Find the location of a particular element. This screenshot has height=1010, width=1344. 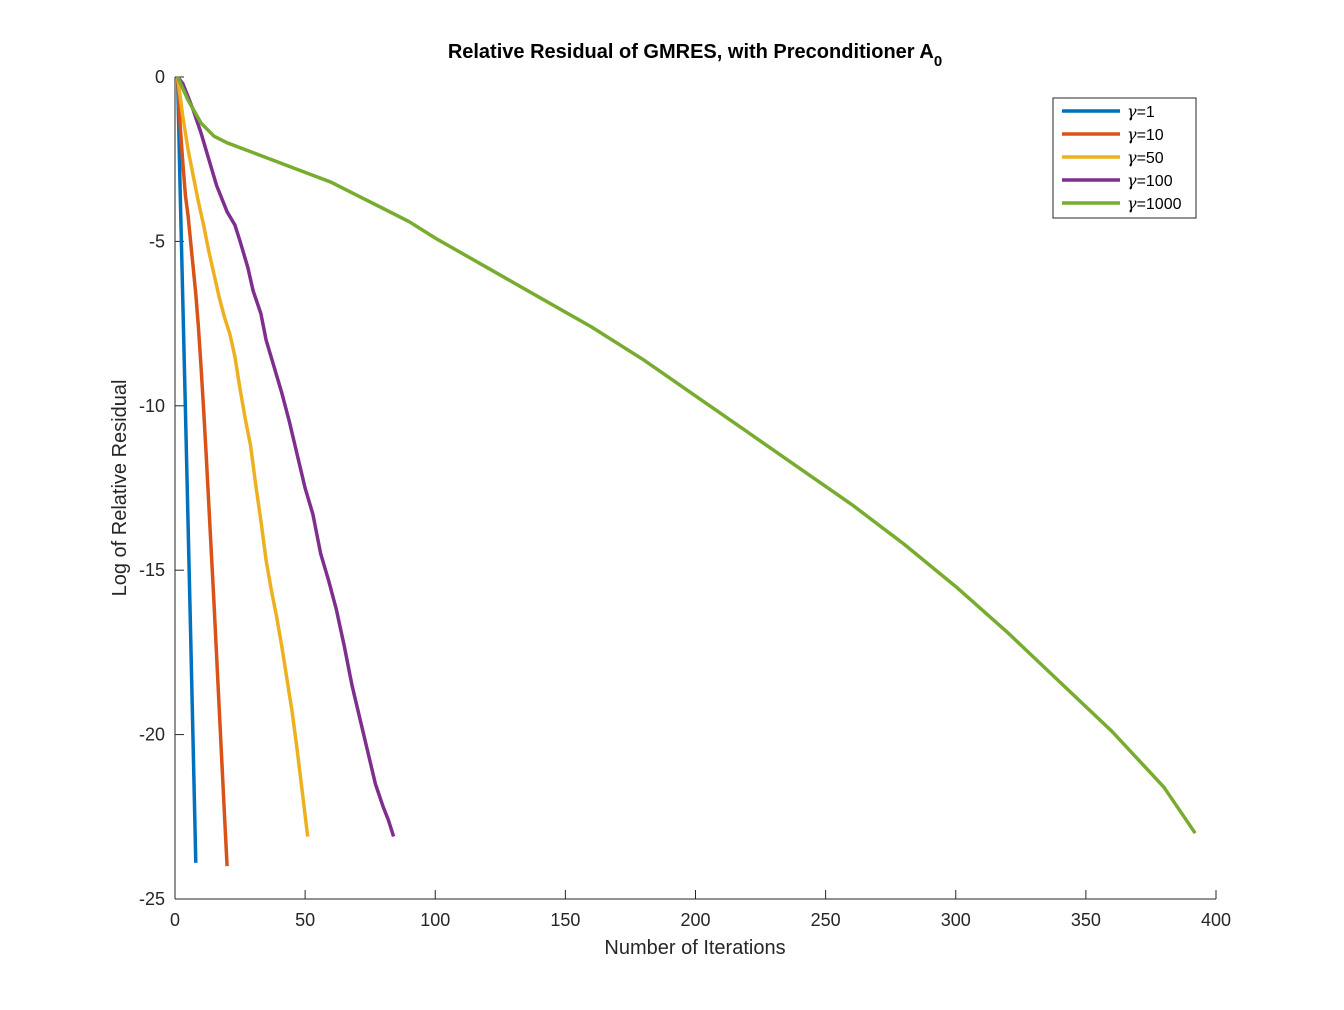

x-axis-ticks: 0 50 100 150 200 250 300 350 400 is located at coordinates (700, 910).